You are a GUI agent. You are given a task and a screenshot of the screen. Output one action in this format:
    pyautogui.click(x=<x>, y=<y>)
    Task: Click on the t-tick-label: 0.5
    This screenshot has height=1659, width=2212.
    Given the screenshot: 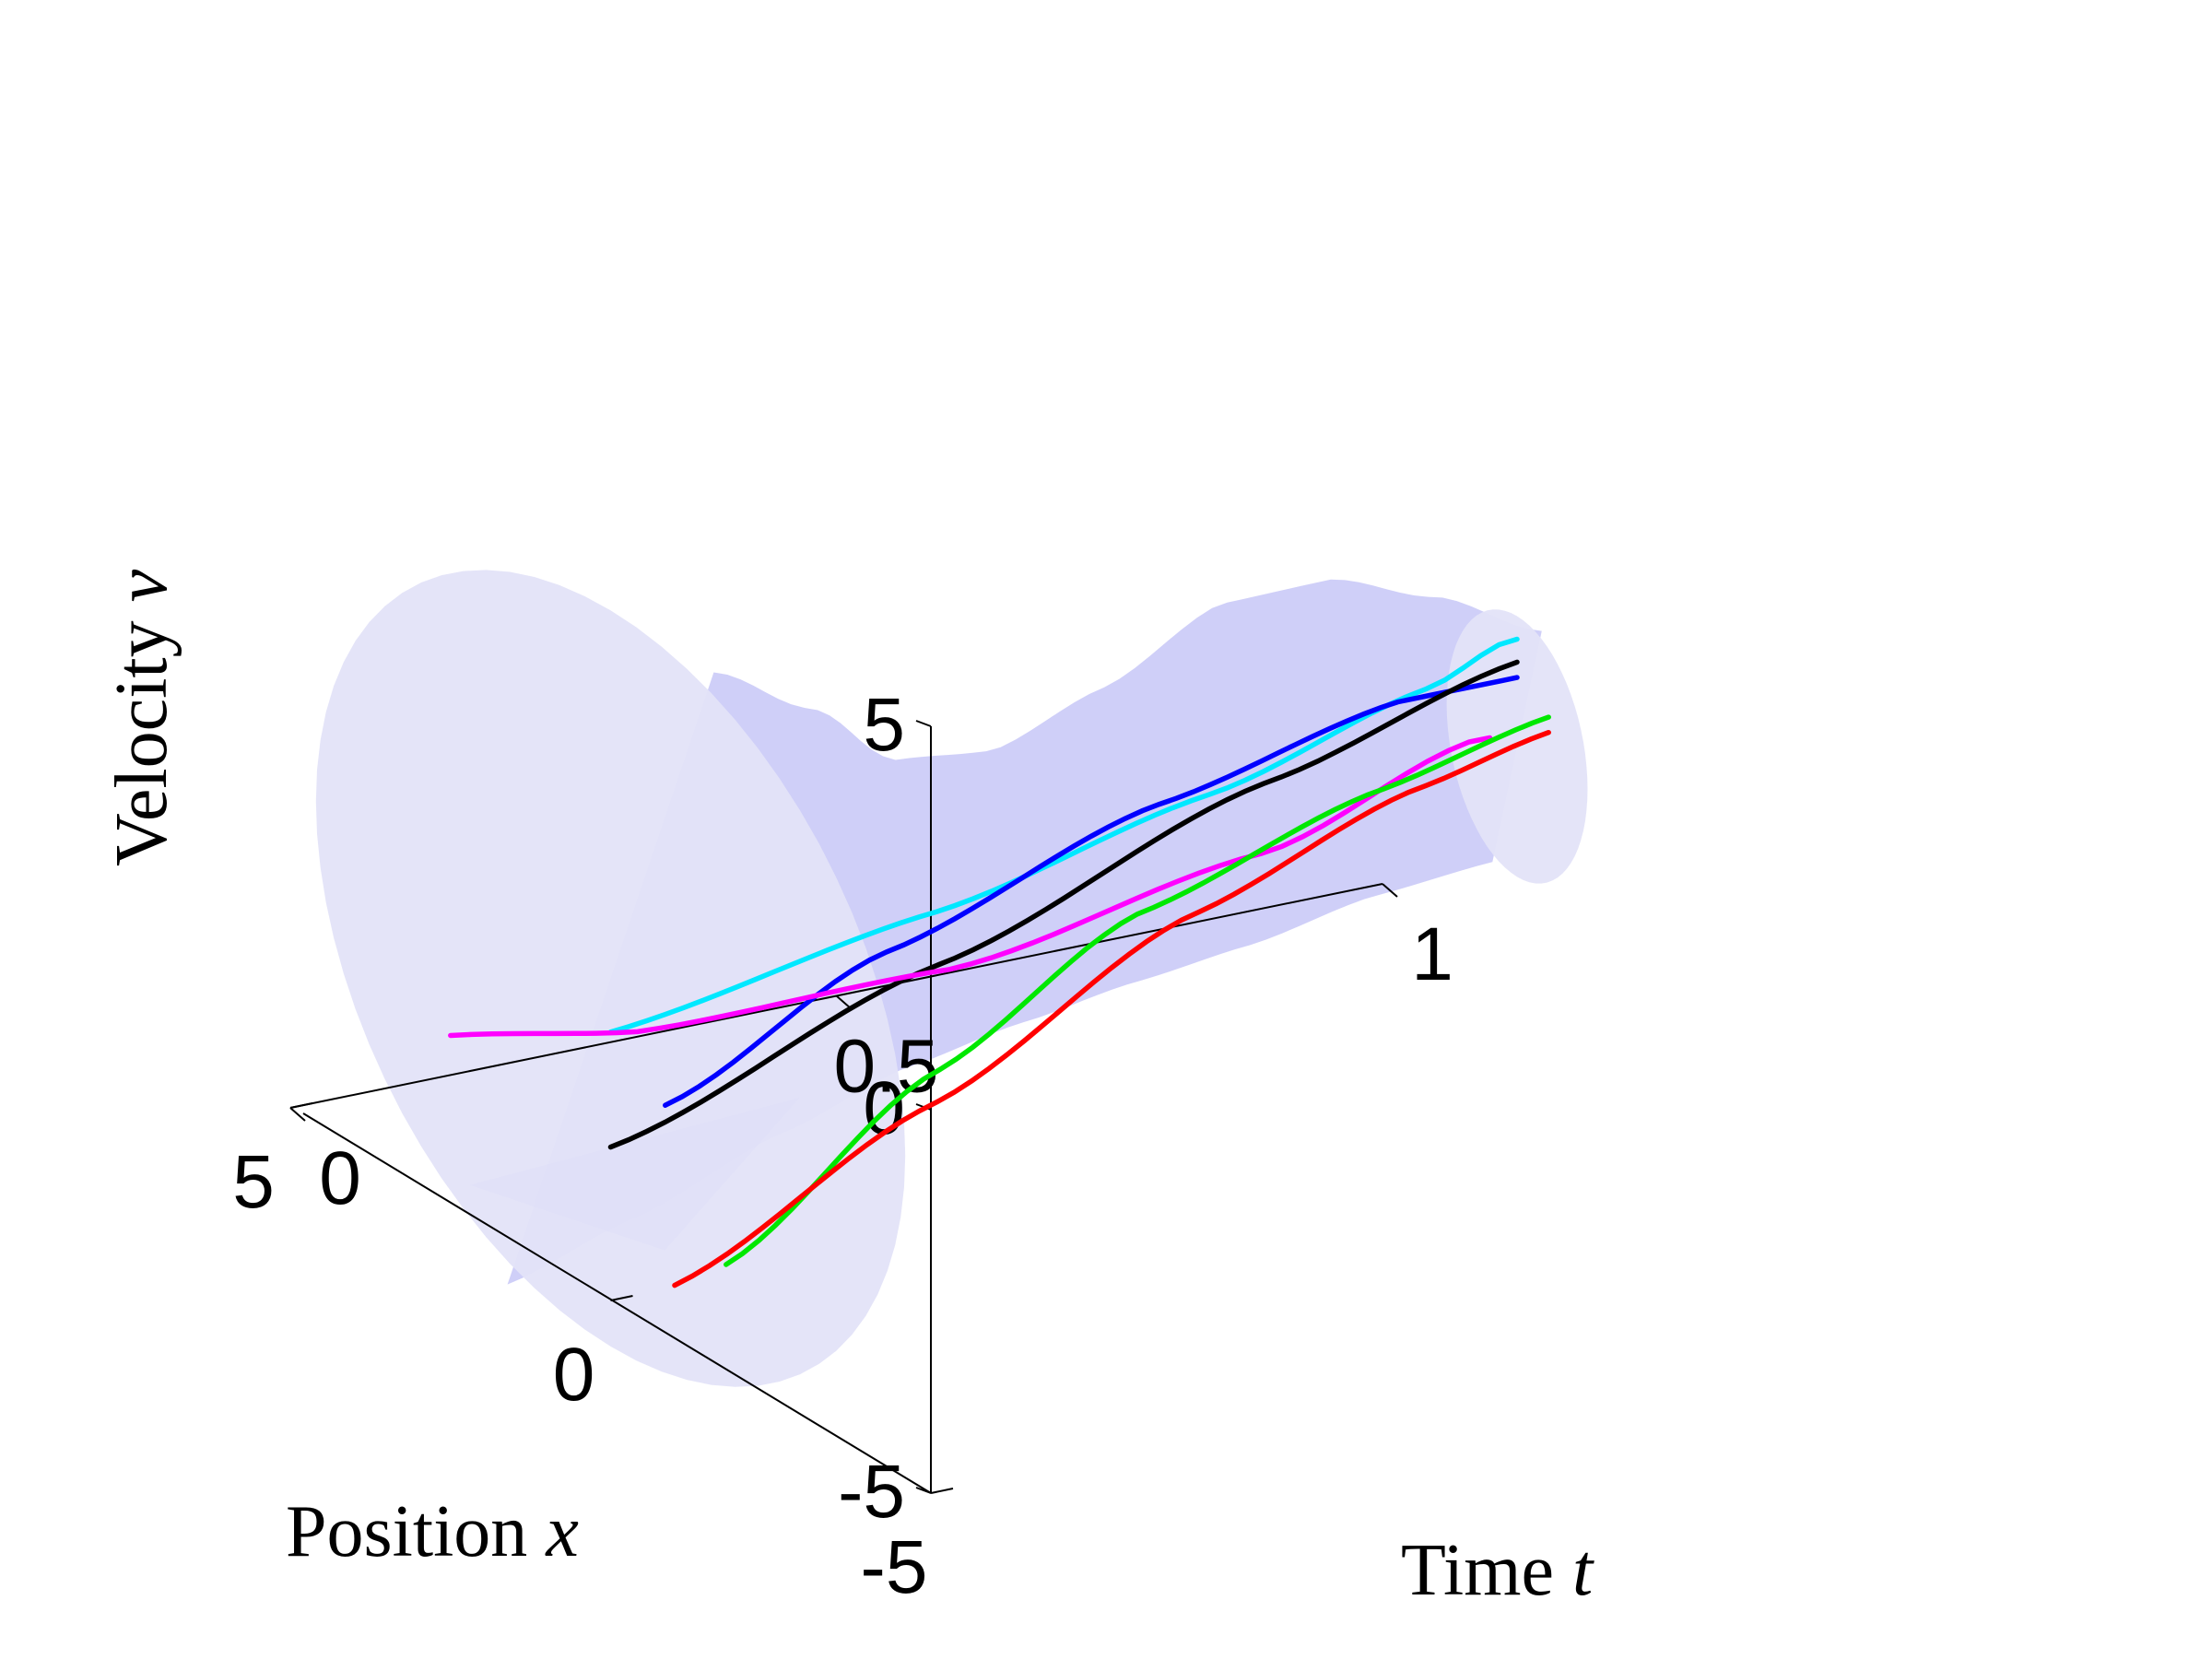 What is the action you would take?
    pyautogui.click(x=886, y=1067)
    